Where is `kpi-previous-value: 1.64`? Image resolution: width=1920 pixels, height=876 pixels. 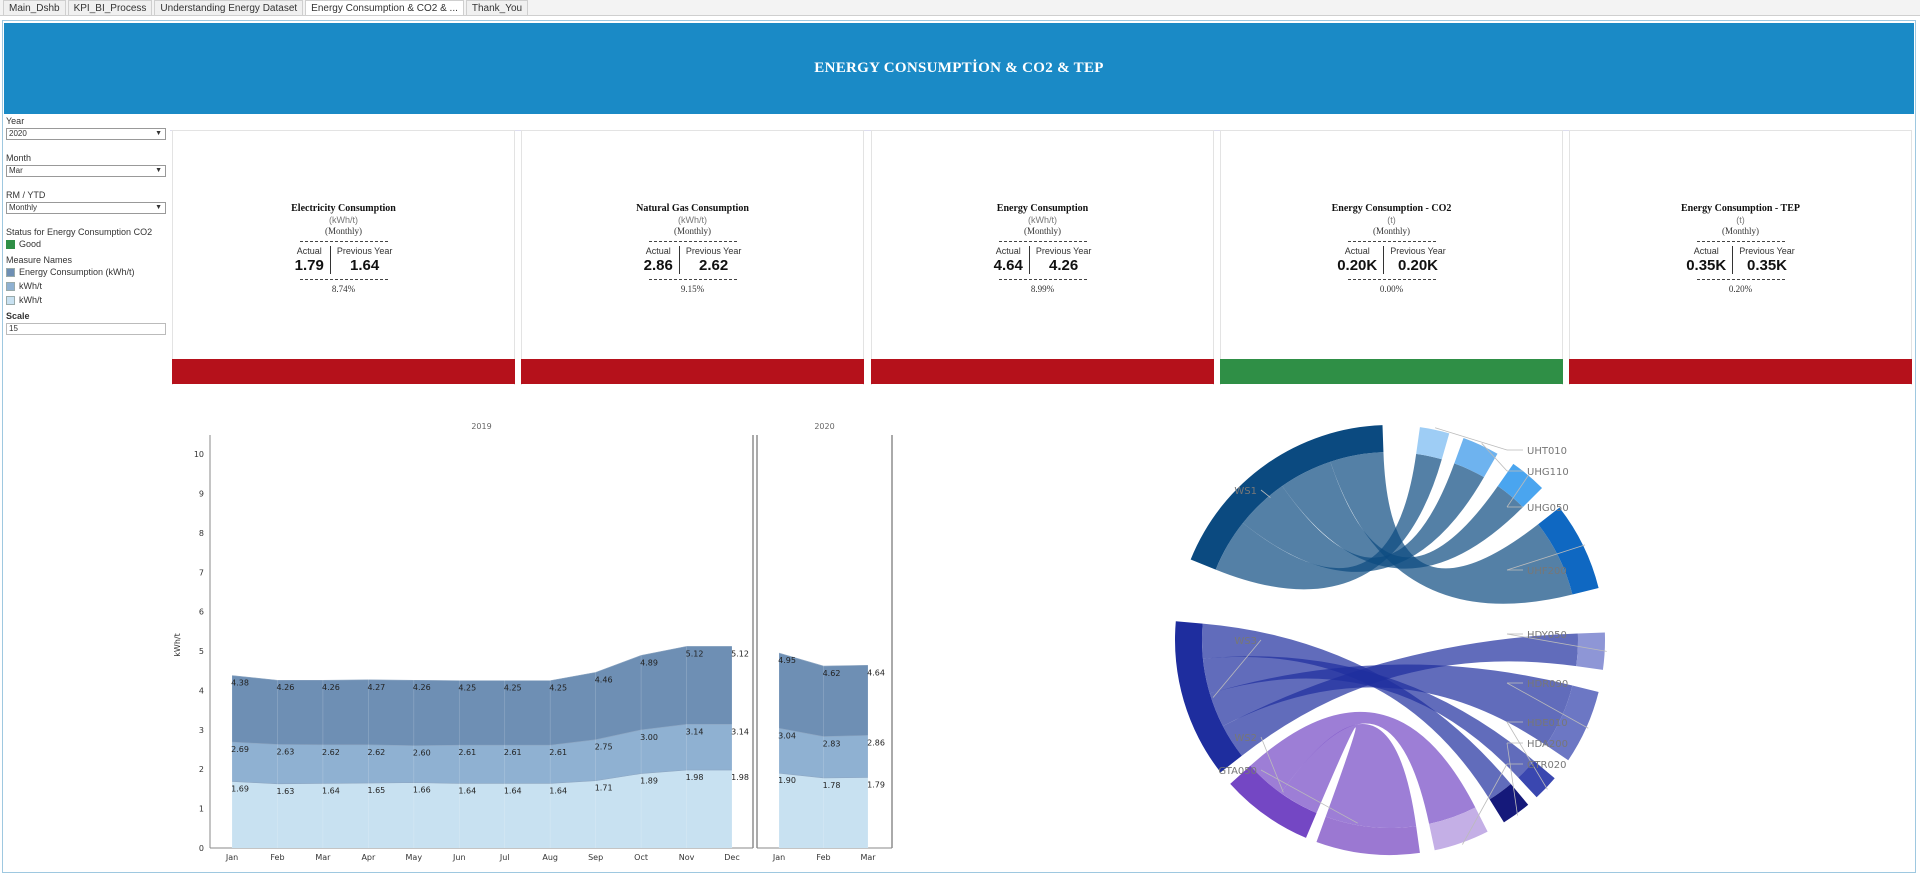
kpi-previous-value: 1.64 is located at coordinates (365, 265).